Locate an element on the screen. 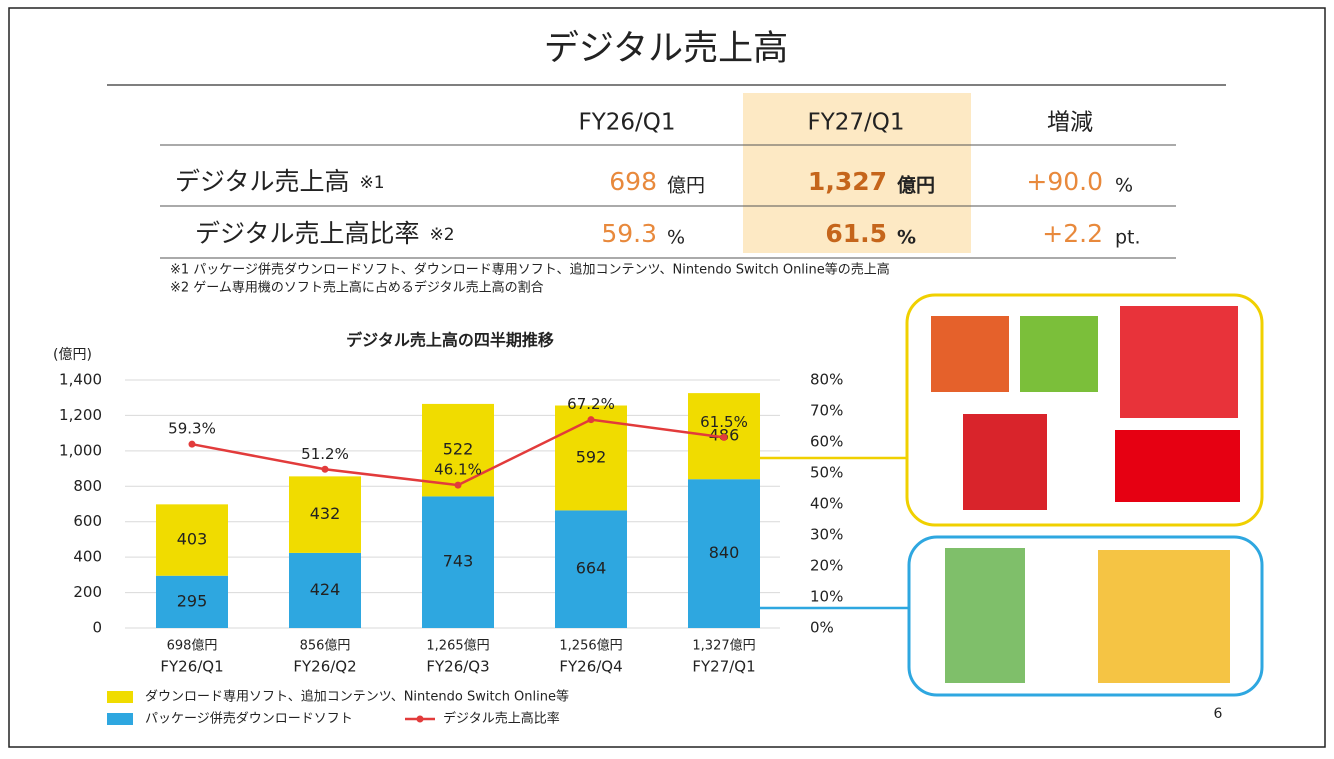  y2-tick-label: 20% is located at coordinates (826, 566).